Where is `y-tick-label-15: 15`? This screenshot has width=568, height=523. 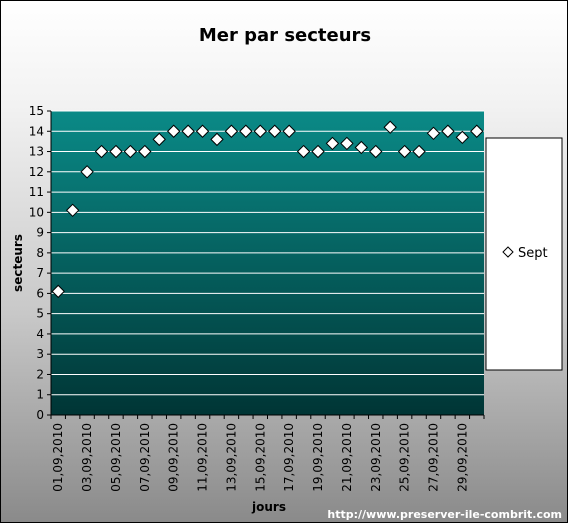 y-tick-label-15: 15 is located at coordinates (36, 111).